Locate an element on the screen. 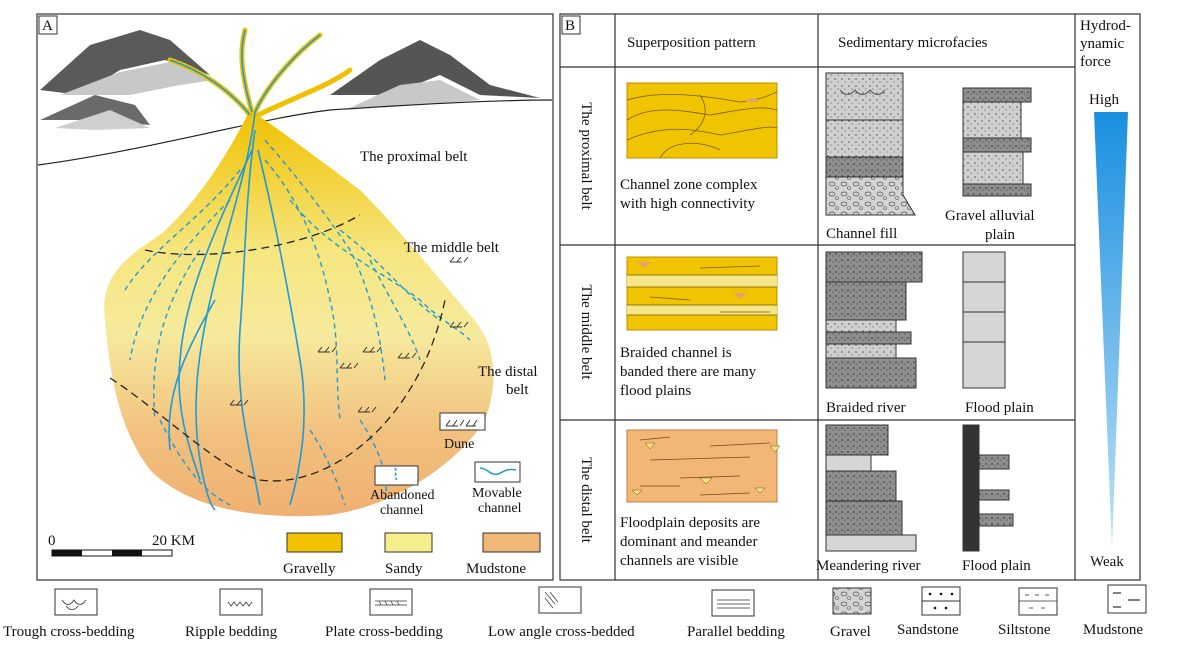 The height and width of the screenshot is (660, 1182). channel-fill-label: Channel fill is located at coordinates (861, 234).